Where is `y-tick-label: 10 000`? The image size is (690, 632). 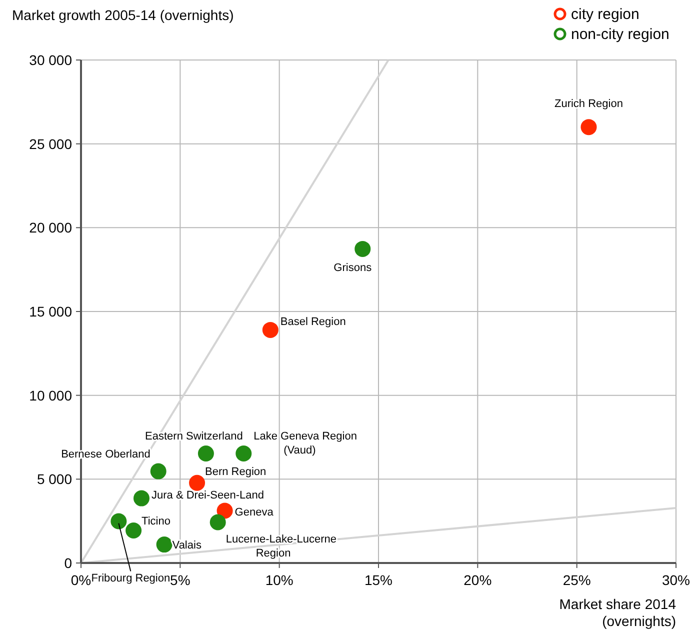
y-tick-label: 10 000 is located at coordinates (50, 395).